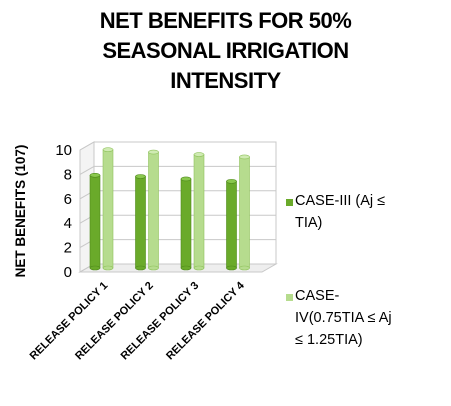  Describe the element at coordinates (68, 248) in the screenshot. I see `y-tick-label: 2` at that location.